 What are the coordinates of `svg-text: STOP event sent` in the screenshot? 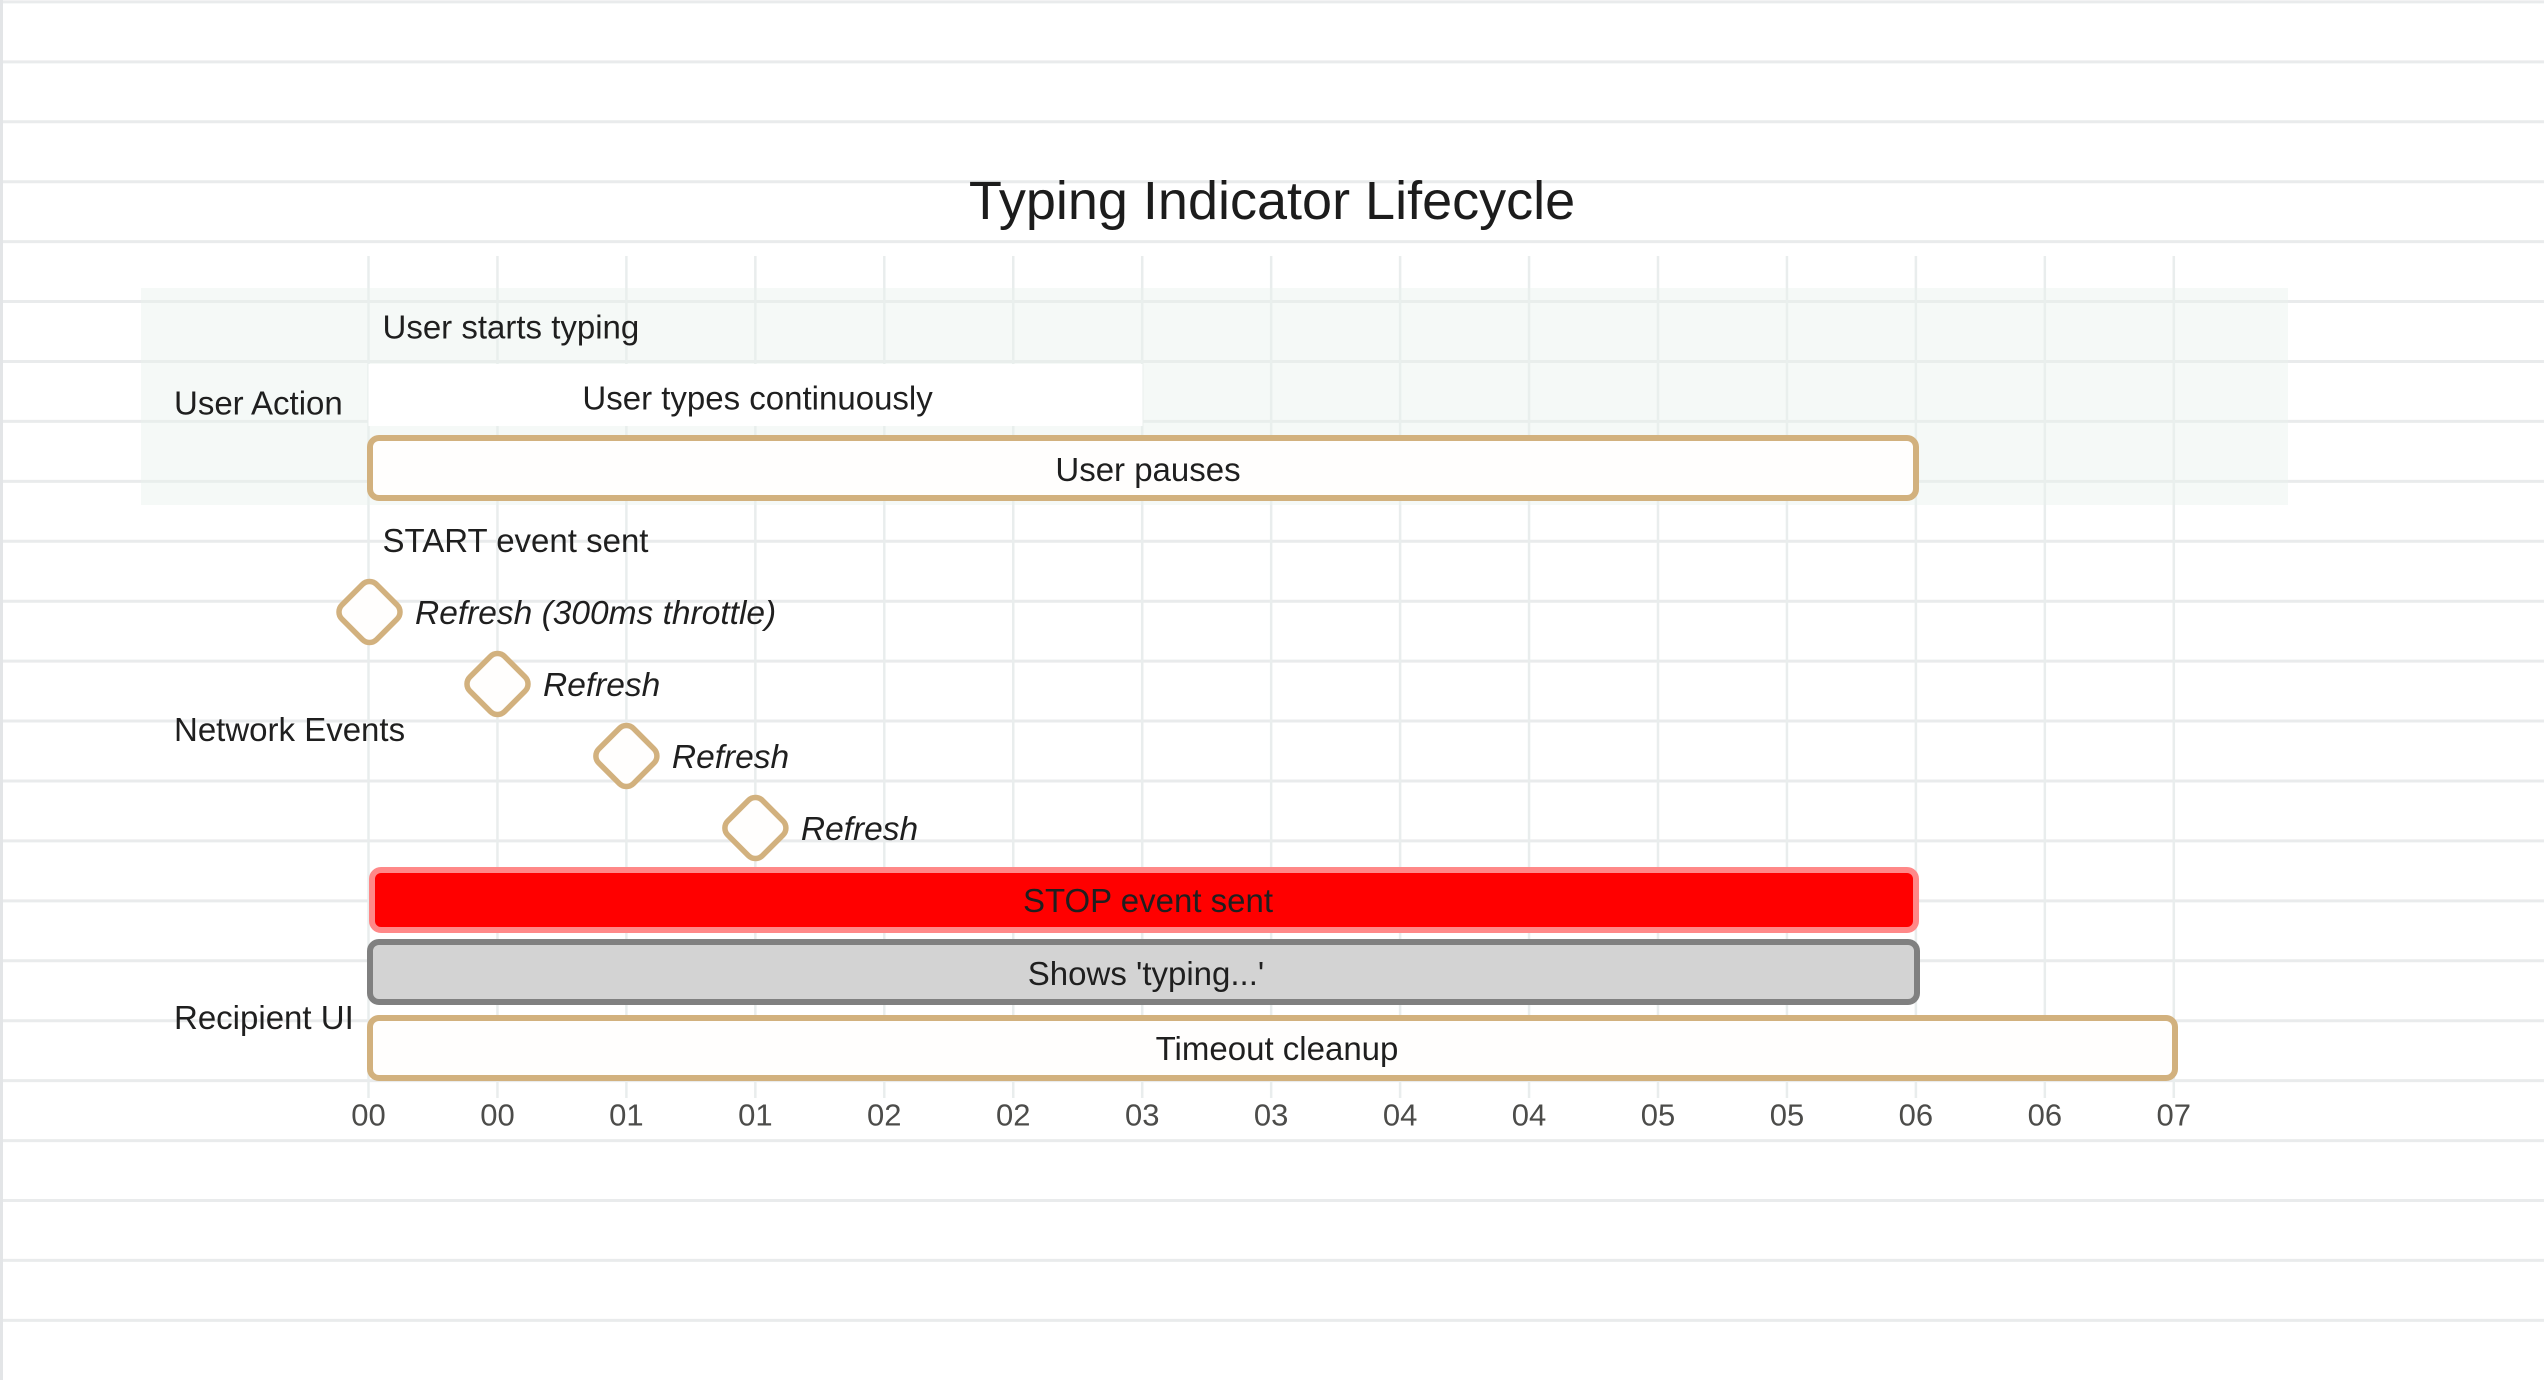 It's located at (1148, 900).